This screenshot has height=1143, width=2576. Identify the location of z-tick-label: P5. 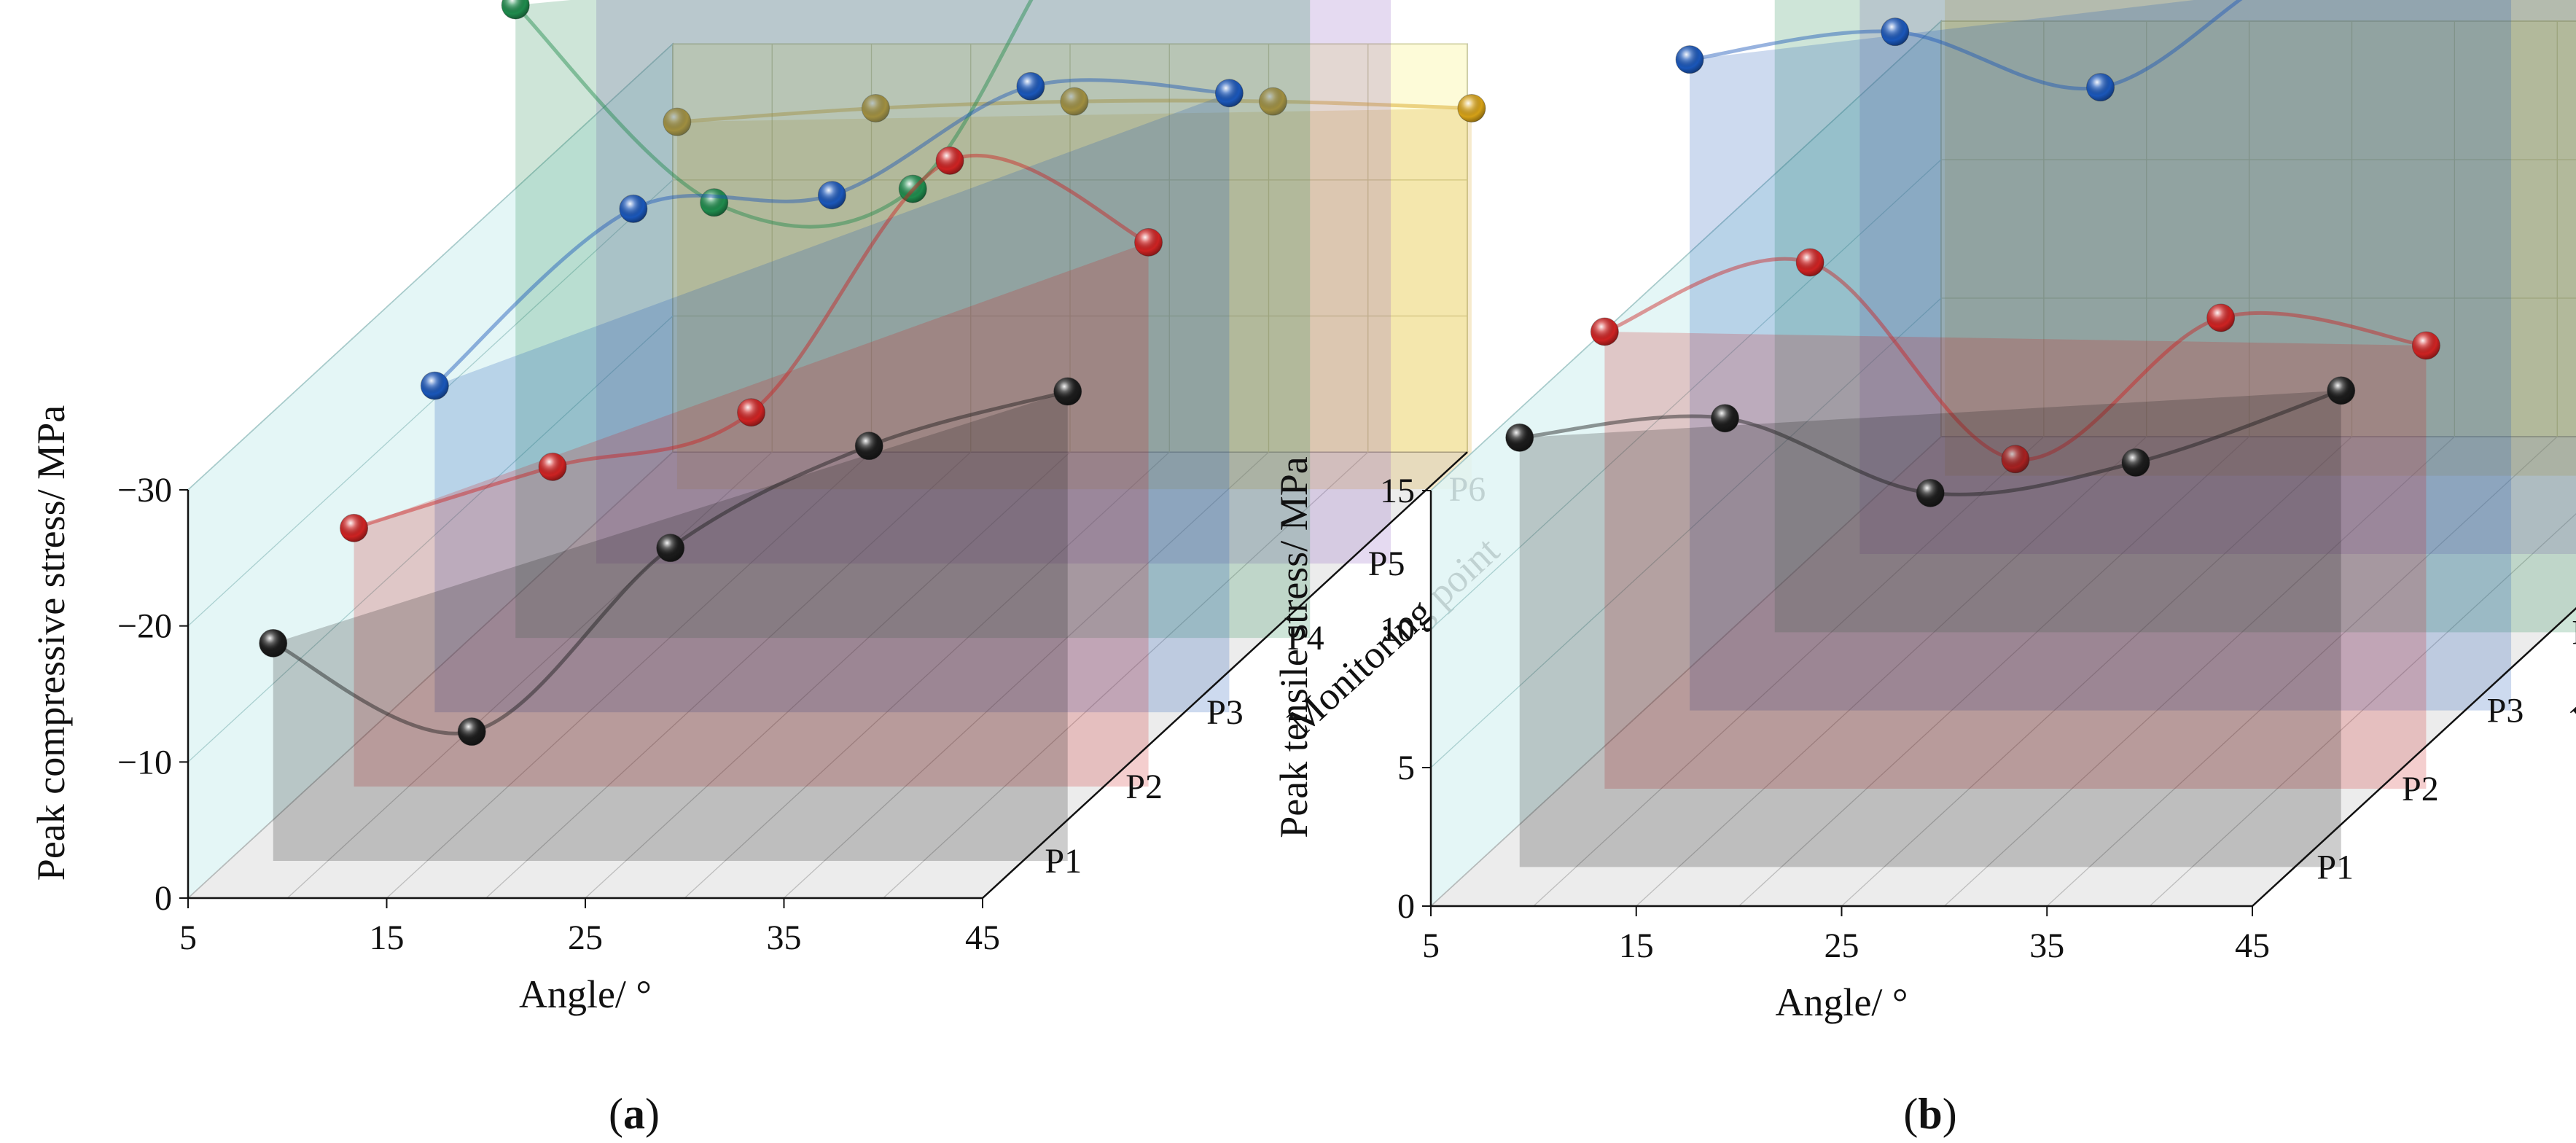
(1386, 564).